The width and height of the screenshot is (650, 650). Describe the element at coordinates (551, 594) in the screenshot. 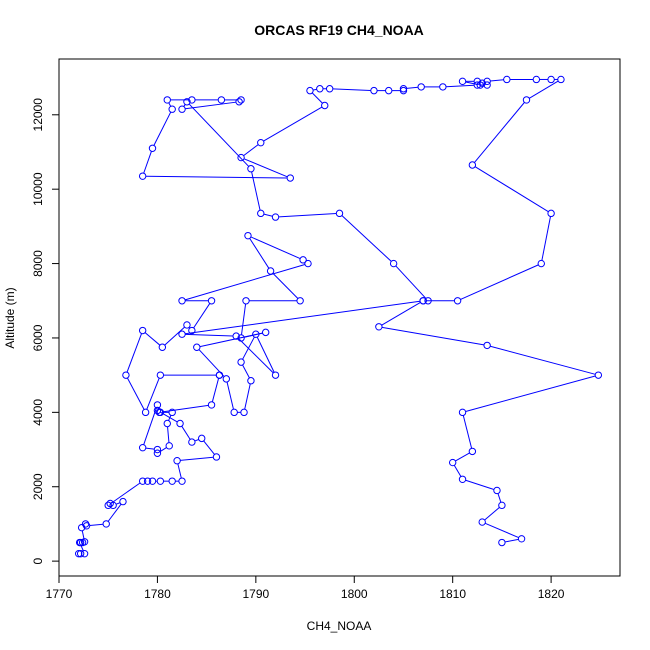

I see `x-tick-label: 1820` at that location.